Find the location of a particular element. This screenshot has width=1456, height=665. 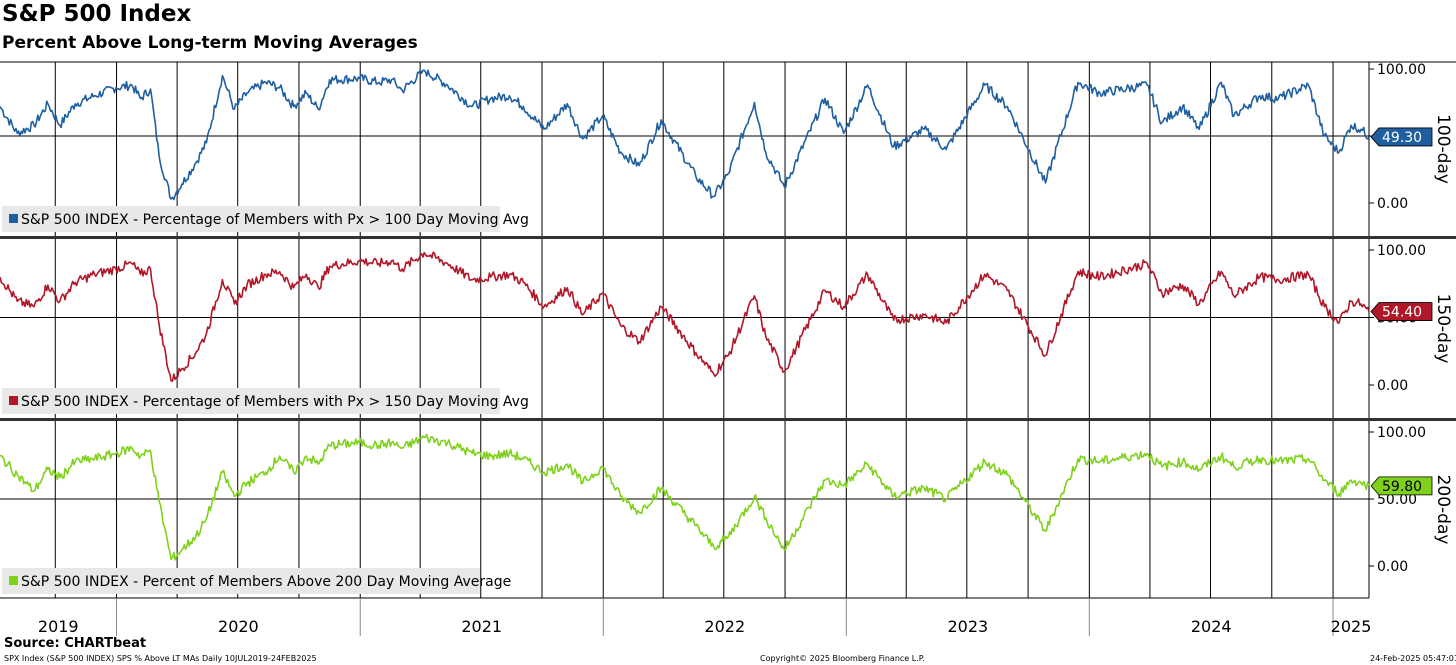

timestamp: 24-Feb-2025 05:47:01 is located at coordinates (1413, 658).